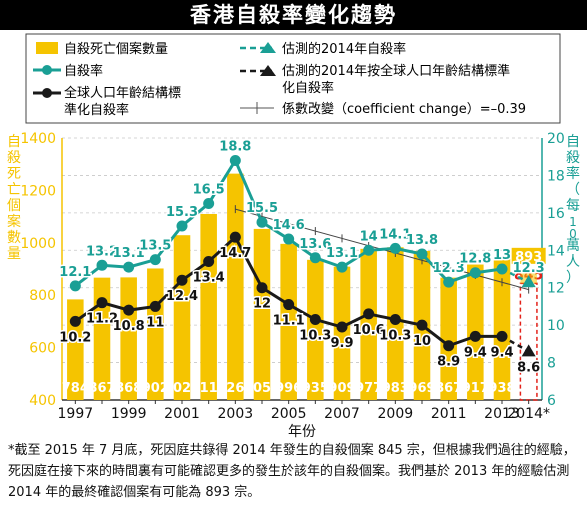 The image size is (587, 514). I want to click on rate-value-label: 16.5, so click(209, 190).